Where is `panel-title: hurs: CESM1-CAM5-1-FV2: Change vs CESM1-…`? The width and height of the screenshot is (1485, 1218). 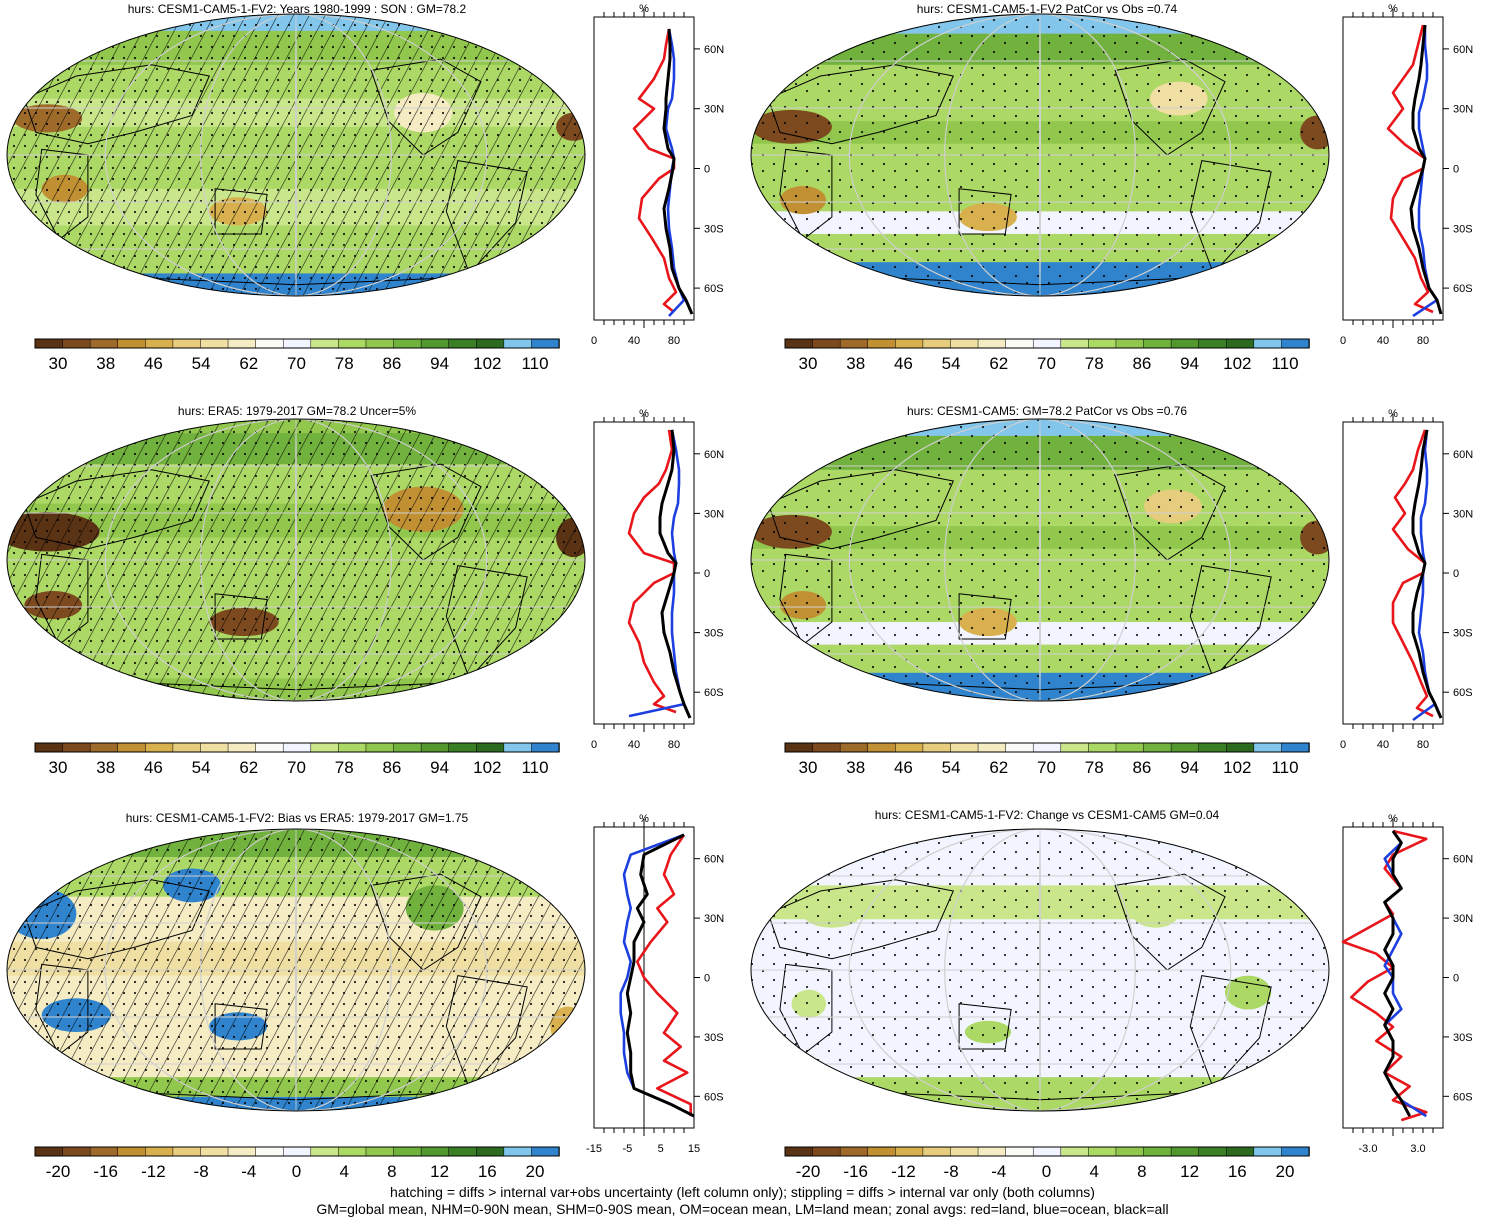
panel-title: hurs: CESM1-CAM5-1-FV2: Change vs CESM1-… is located at coordinates (1047, 815).